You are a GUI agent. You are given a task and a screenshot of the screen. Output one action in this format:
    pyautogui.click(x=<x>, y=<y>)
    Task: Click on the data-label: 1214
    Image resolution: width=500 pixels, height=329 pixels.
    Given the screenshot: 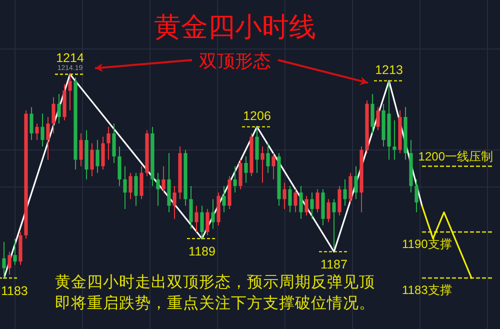 What is the action you would take?
    pyautogui.click(x=70, y=58)
    